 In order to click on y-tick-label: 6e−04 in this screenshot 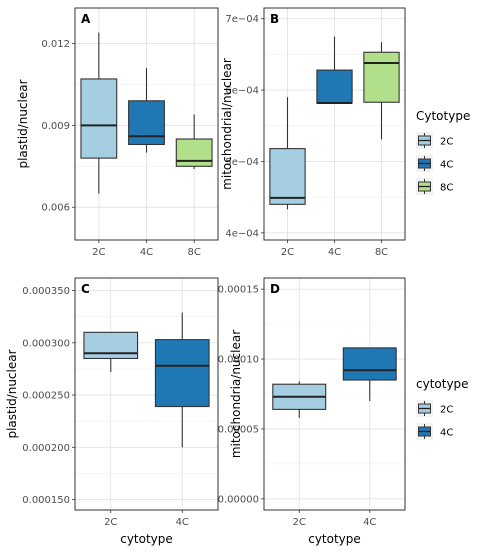, I will do `click(242, 91)`.